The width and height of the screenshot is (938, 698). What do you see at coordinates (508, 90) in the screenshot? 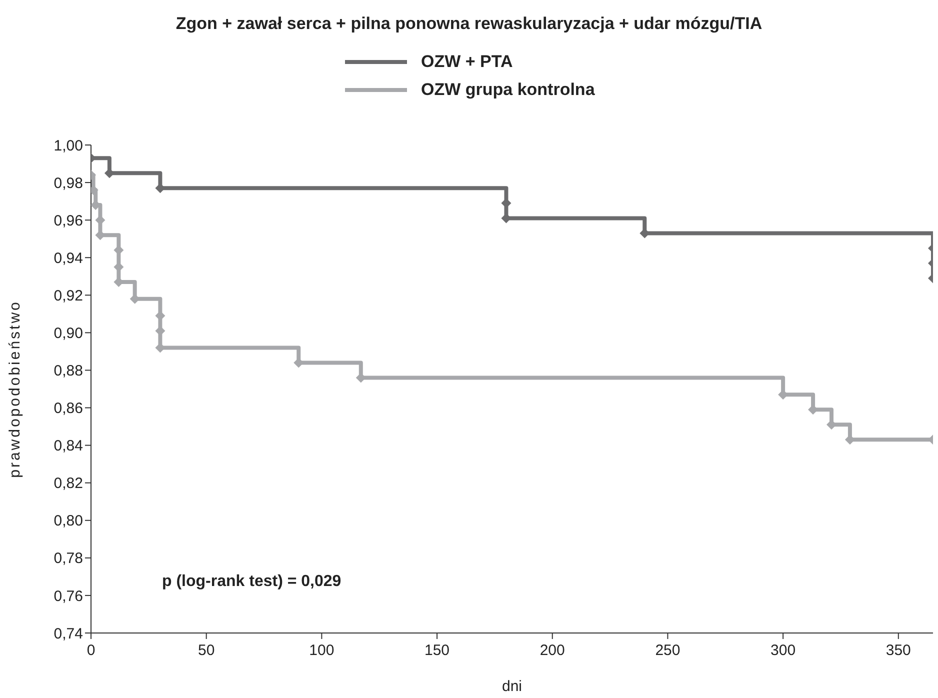
I see `legend-label: OZW grupa kontrolna` at bounding box center [508, 90].